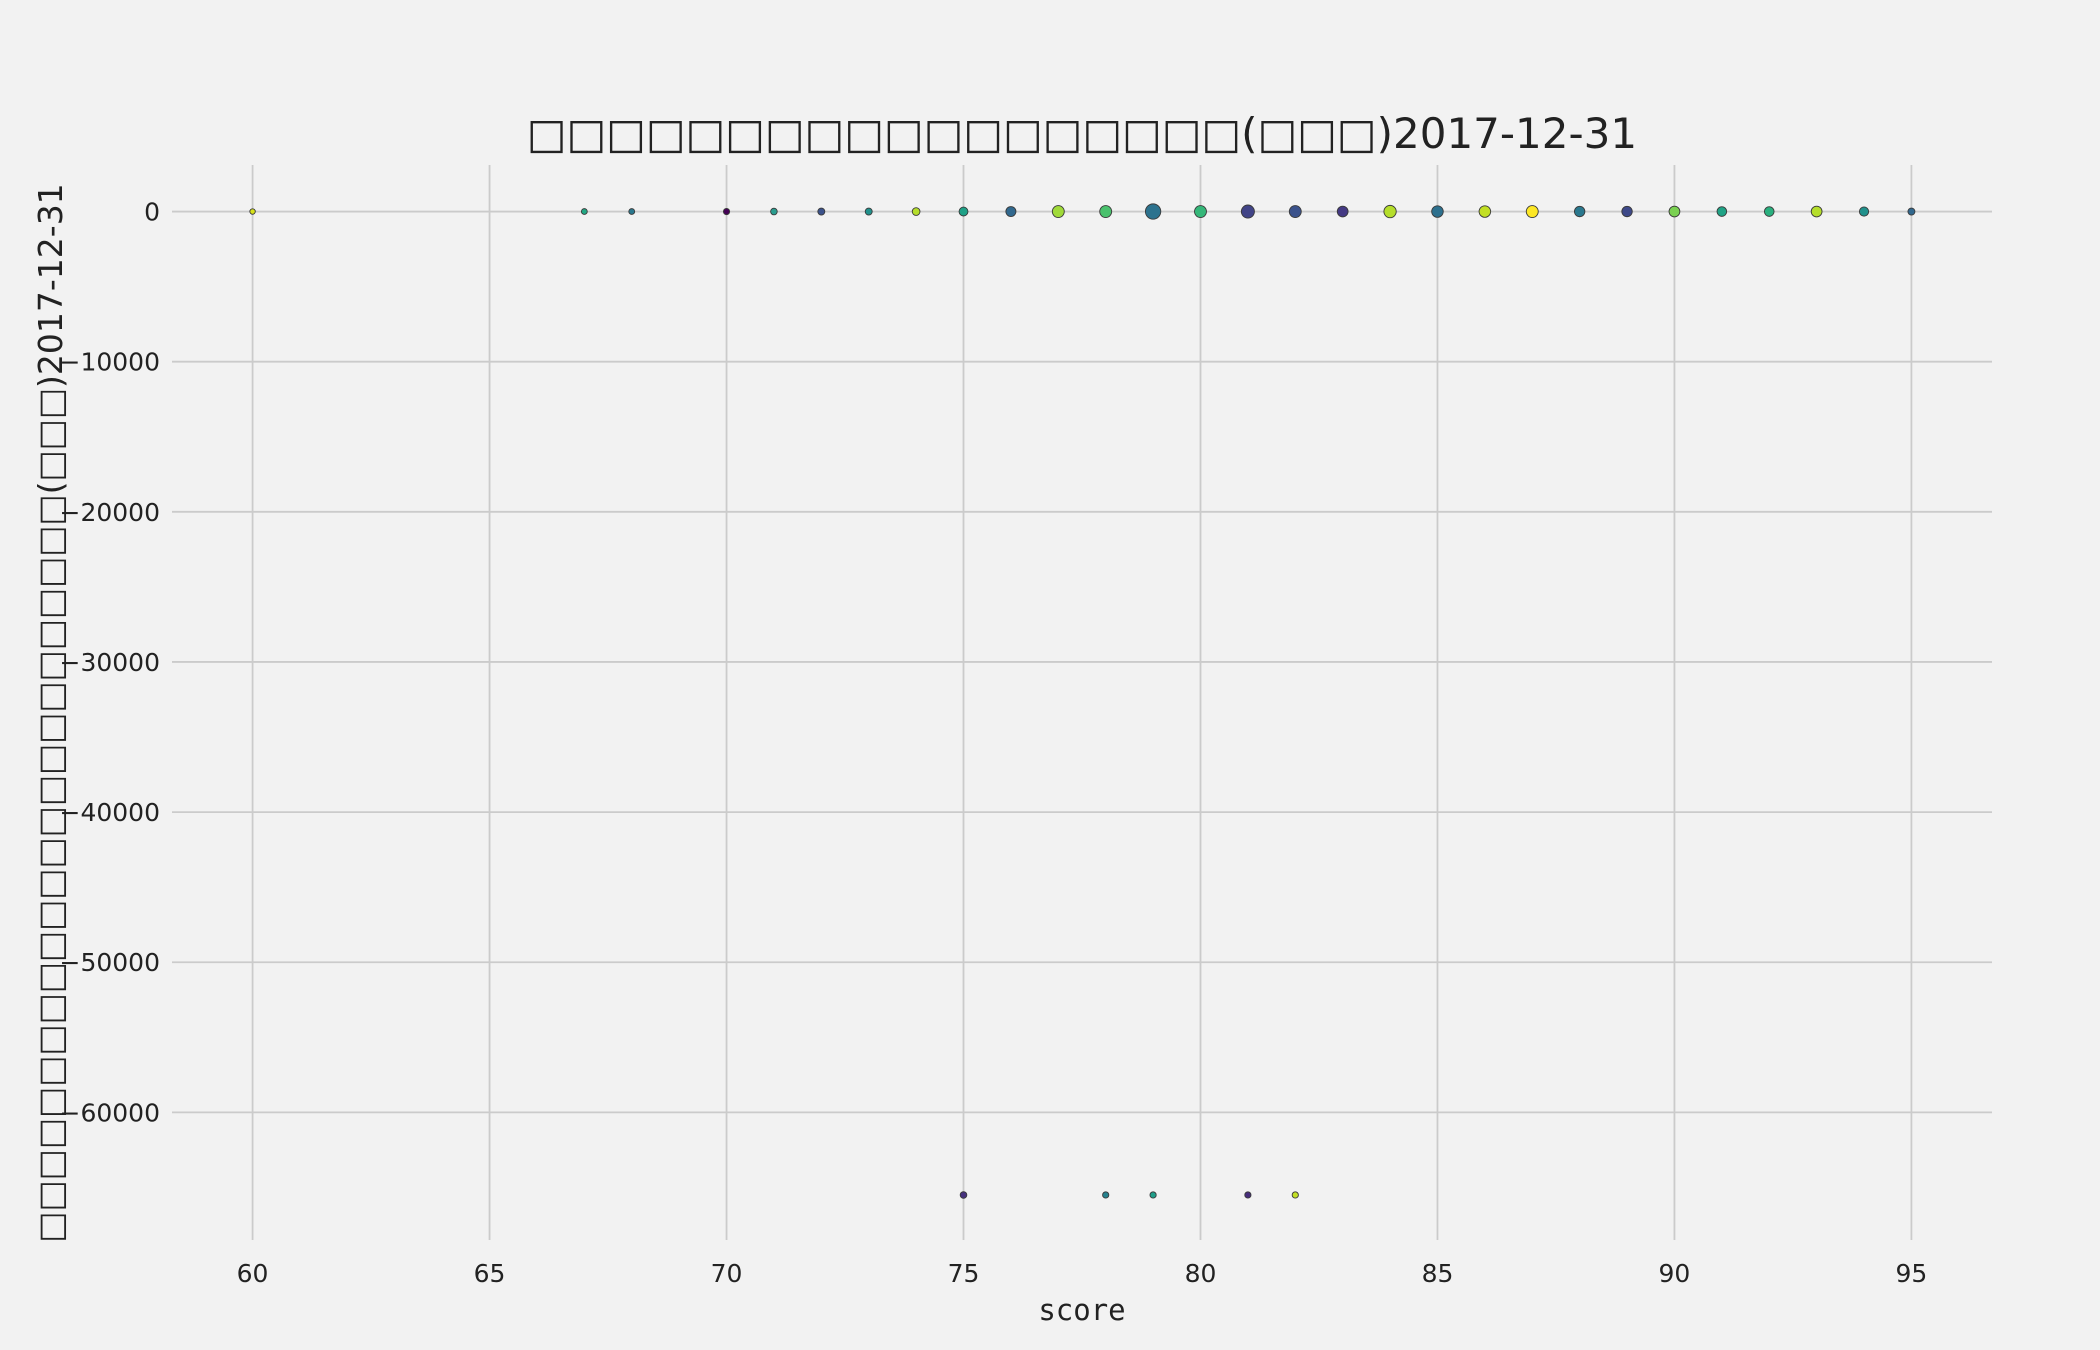 The image size is (2100, 1350). What do you see at coordinates (110, 812) in the screenshot?
I see `y-tick-label: −40000` at bounding box center [110, 812].